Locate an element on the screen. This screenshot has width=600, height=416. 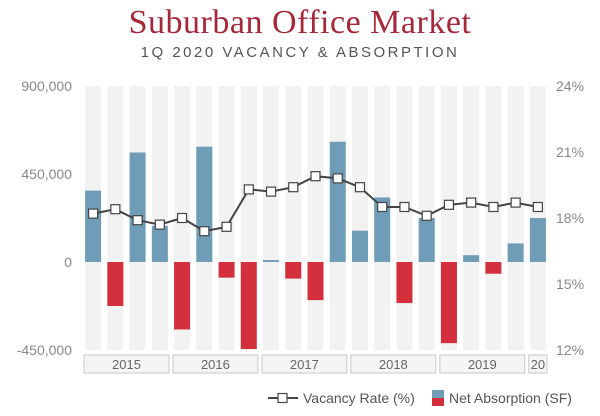
right-tick-label: 24% is located at coordinates (570, 86).